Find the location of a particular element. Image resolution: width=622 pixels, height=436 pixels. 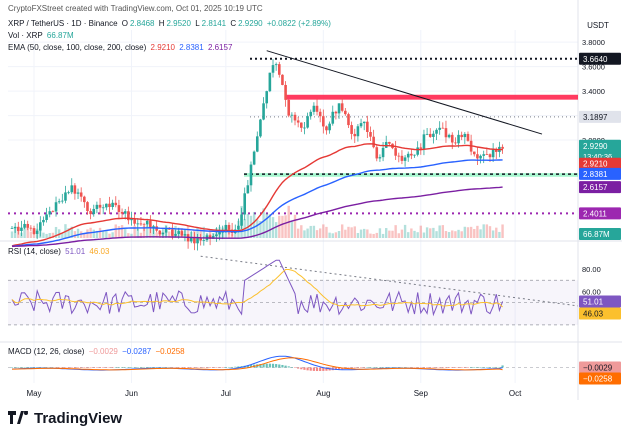

tag-resistance-2-bg is located at coordinates (600, 116).